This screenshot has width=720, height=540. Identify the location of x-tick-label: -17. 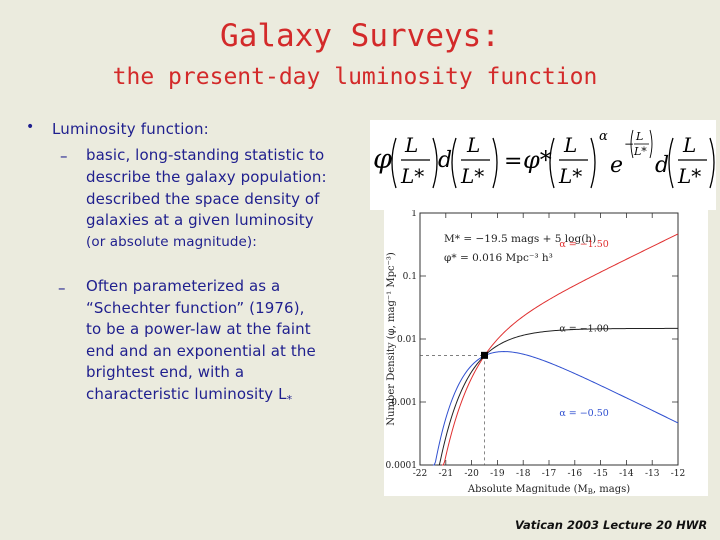
(549, 474).